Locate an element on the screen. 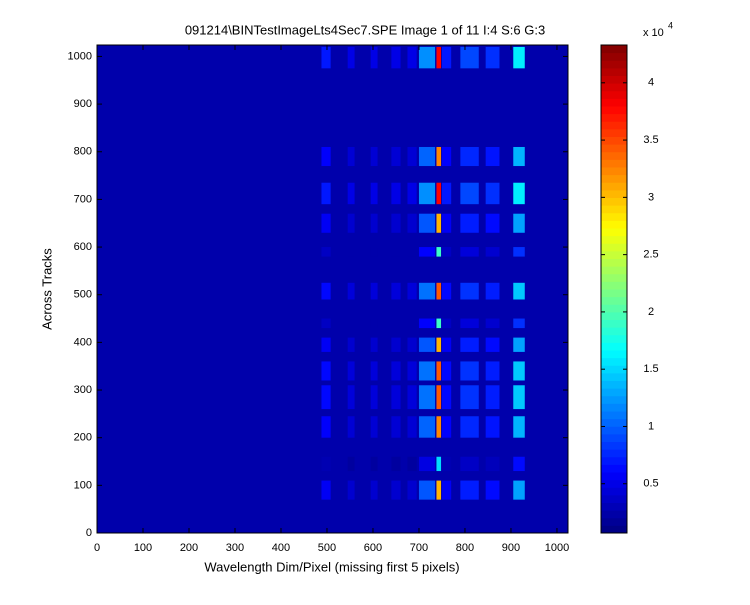  y-tick-label: 400 is located at coordinates (83, 342).